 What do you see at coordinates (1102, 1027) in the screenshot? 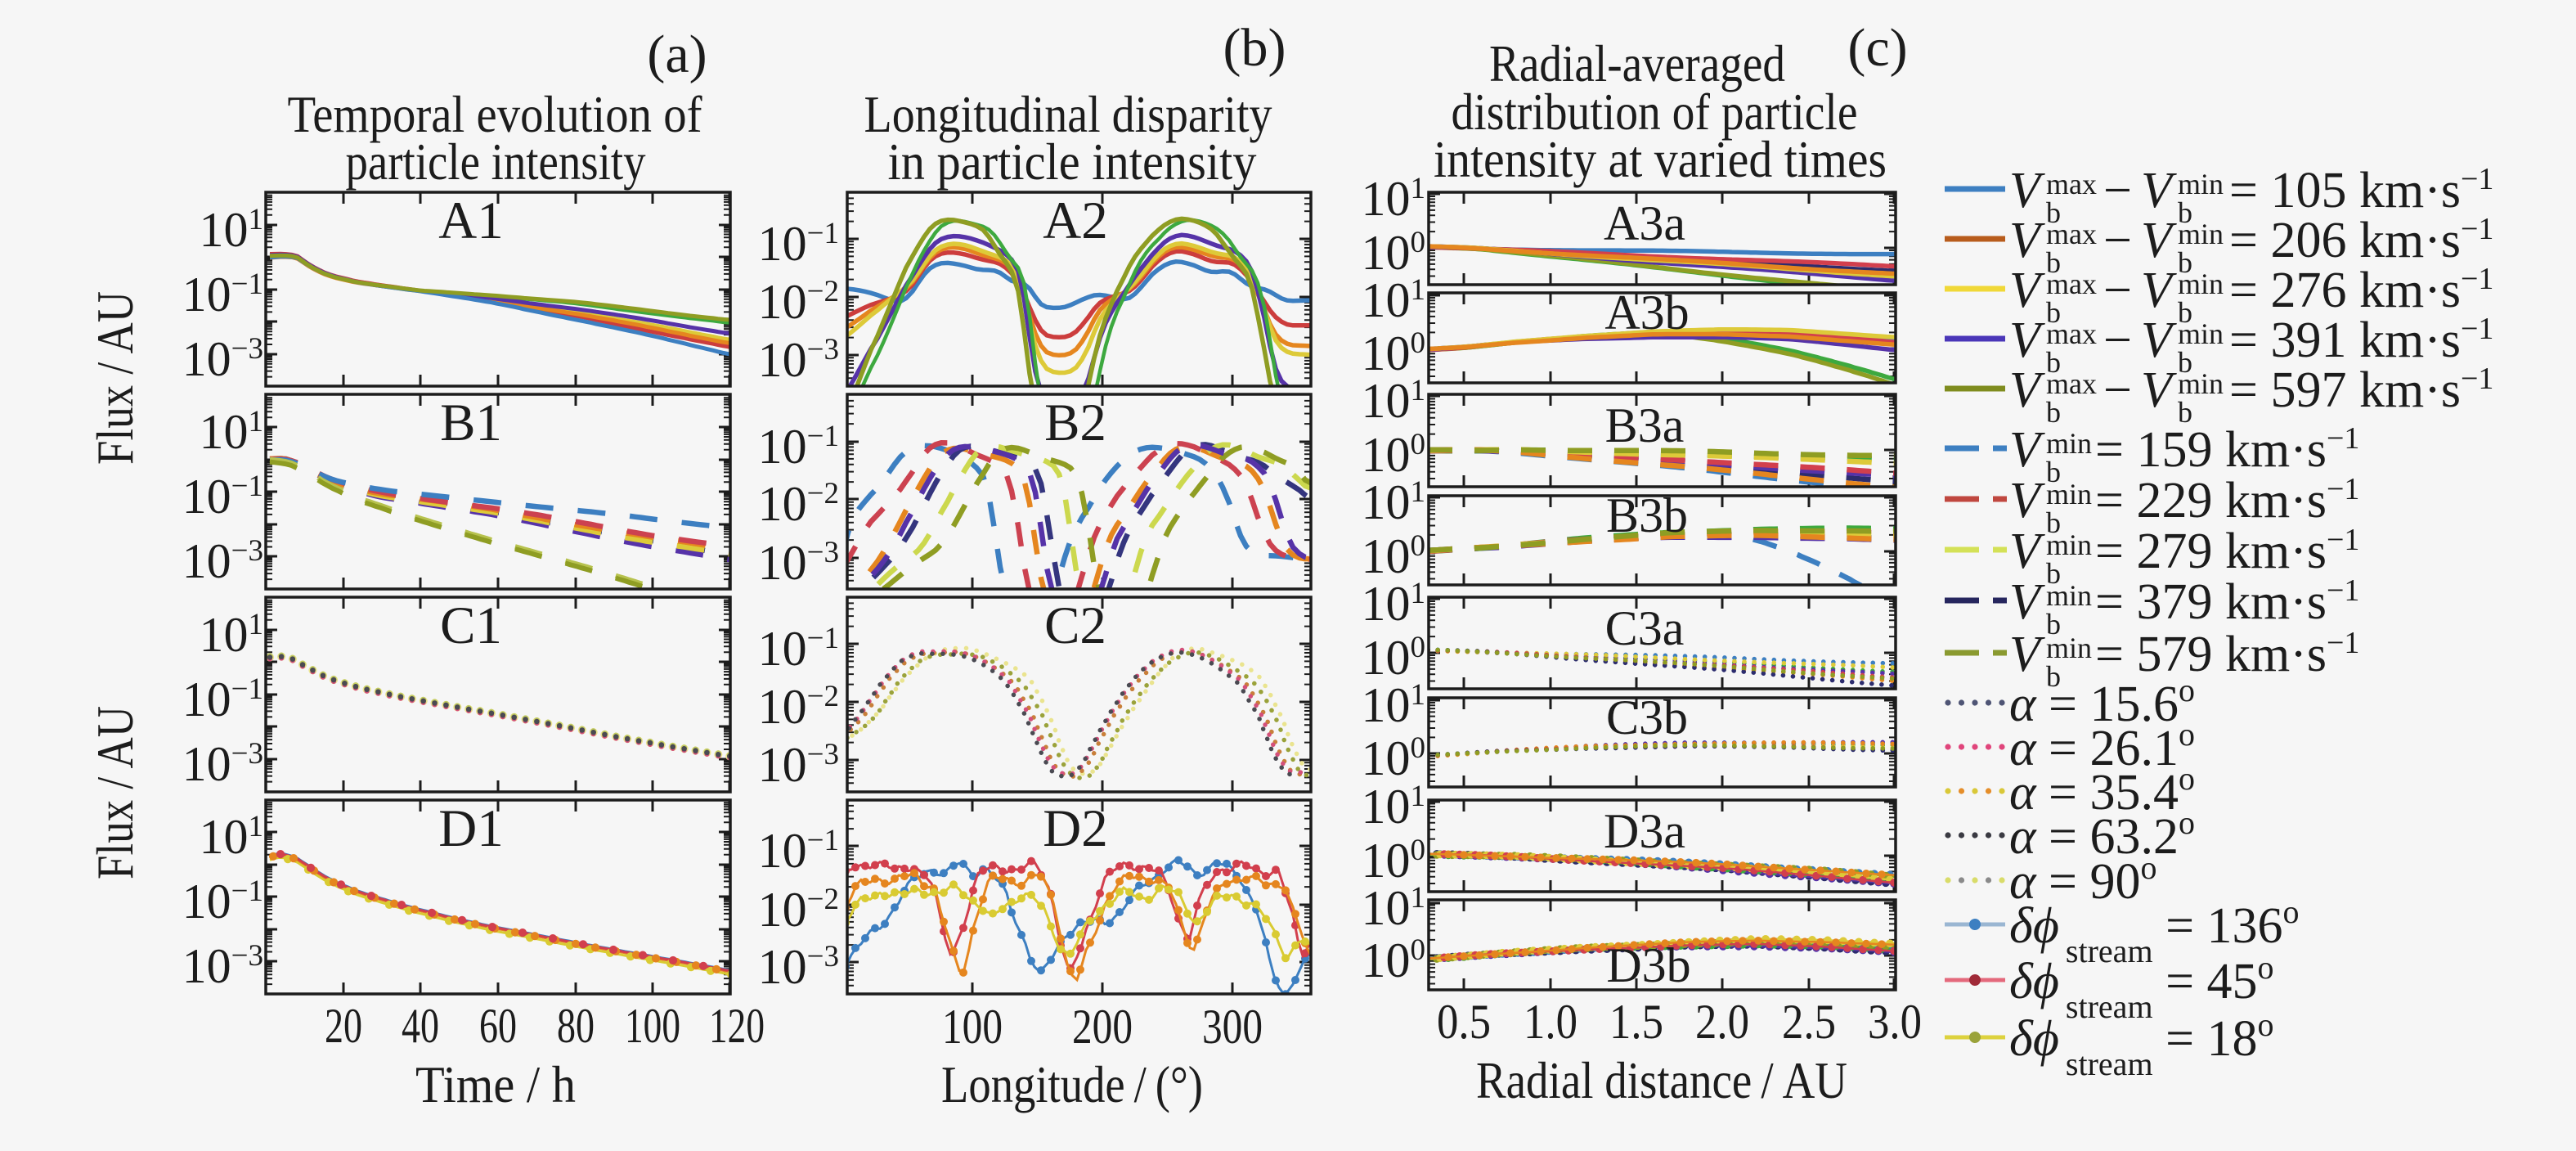
I see `svg-text: 200` at bounding box center [1102, 1027].